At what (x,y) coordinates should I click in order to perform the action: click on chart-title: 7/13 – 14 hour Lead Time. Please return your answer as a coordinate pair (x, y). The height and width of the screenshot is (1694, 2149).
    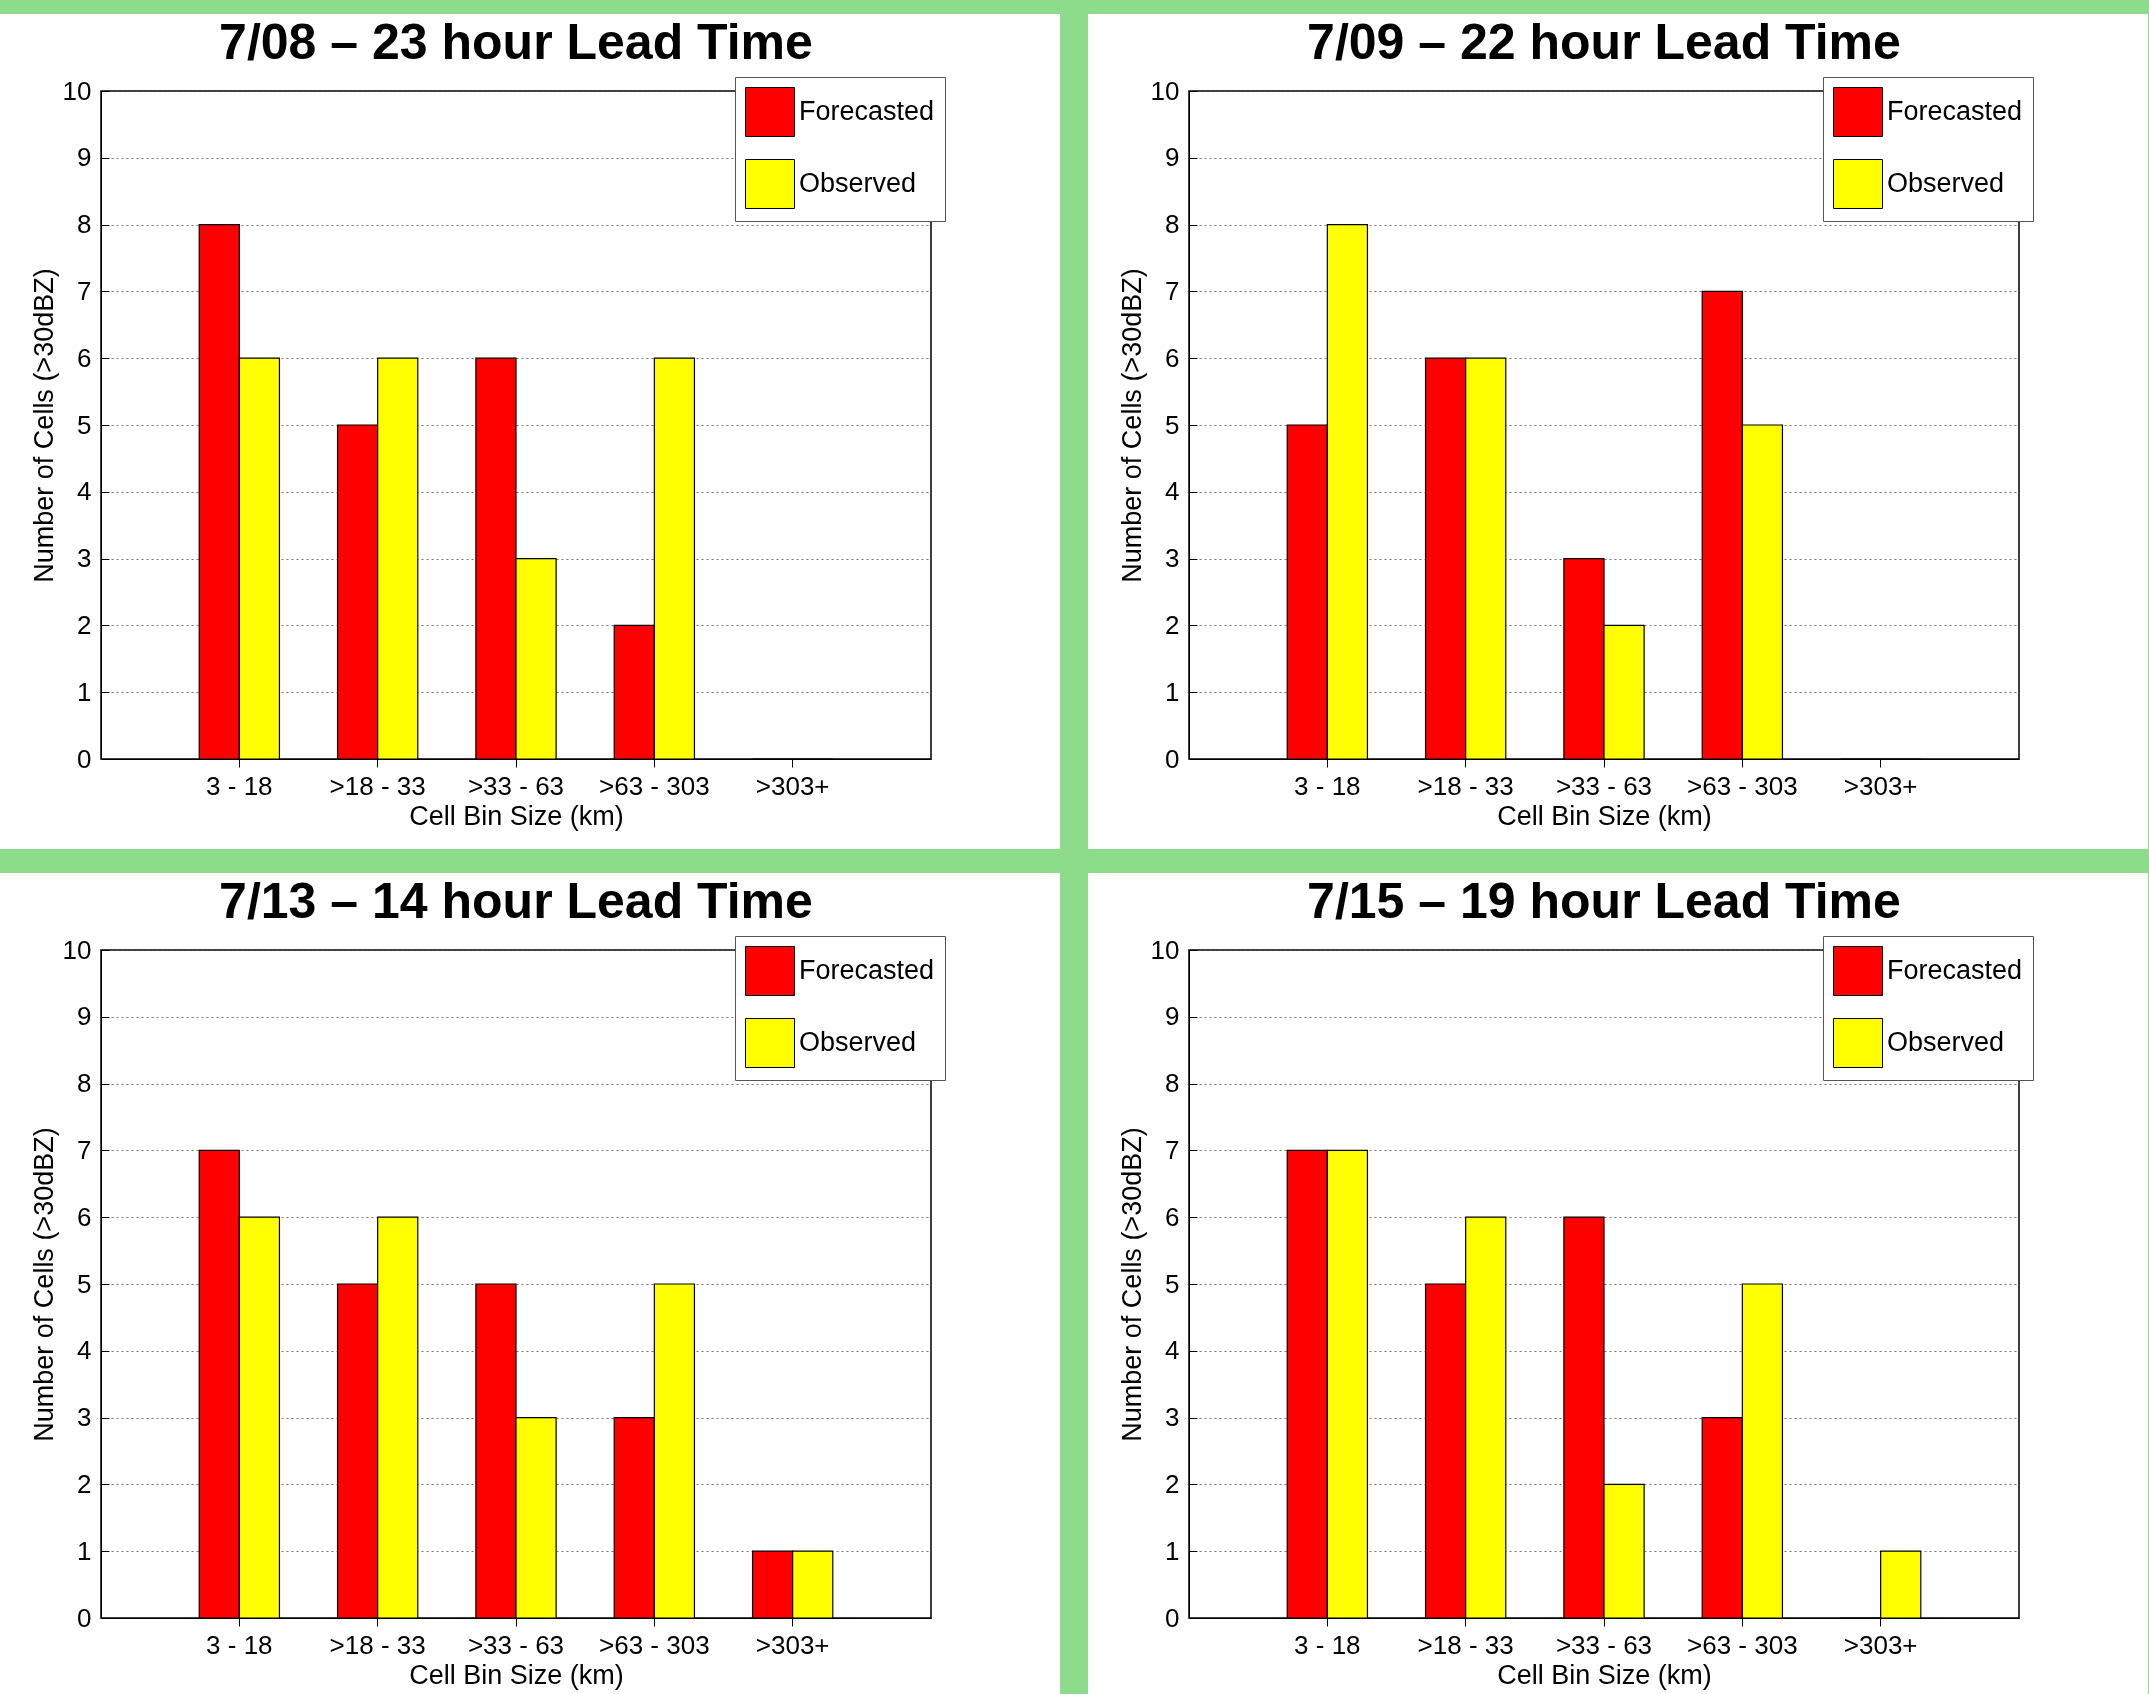
    Looking at the image, I should click on (516, 900).